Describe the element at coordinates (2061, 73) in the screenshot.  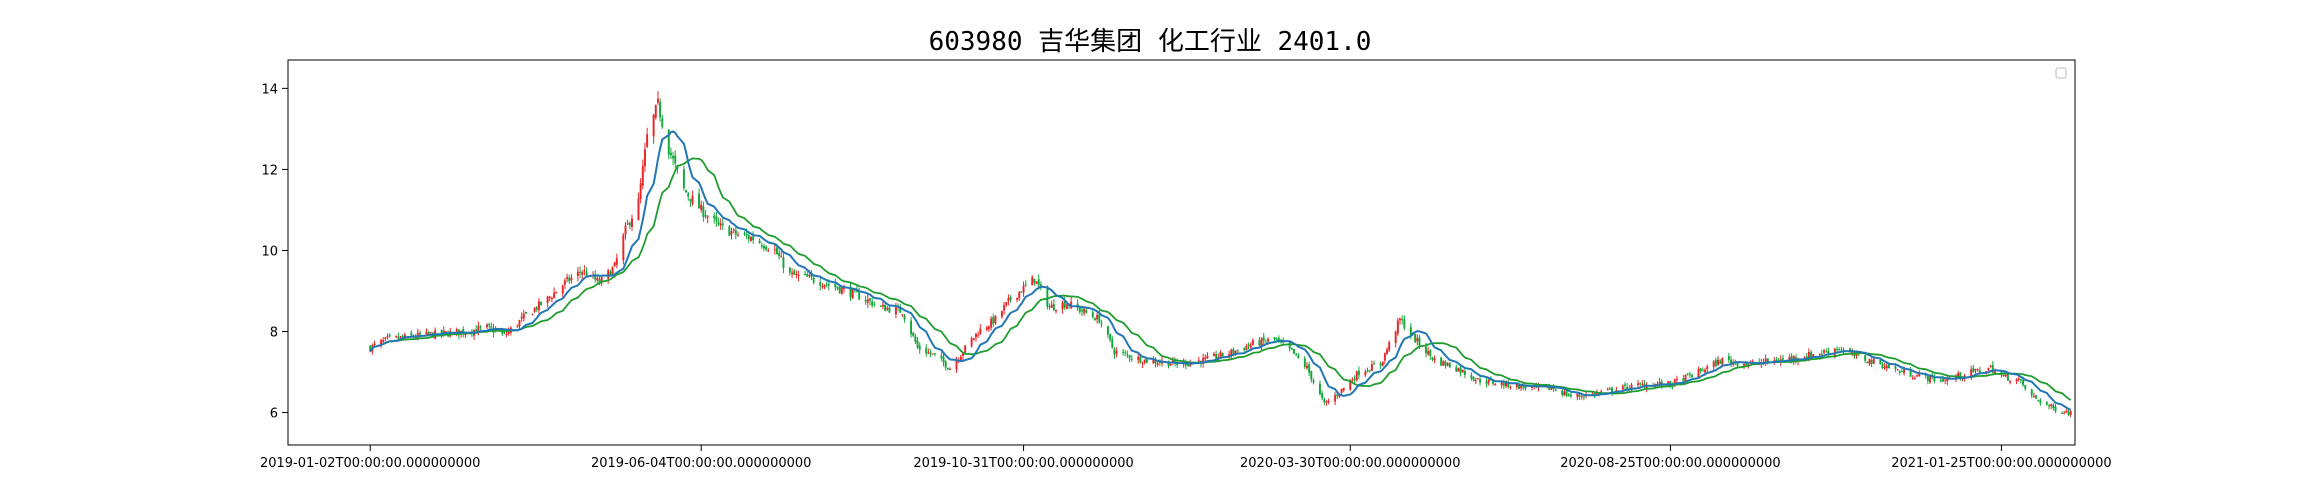
I see `legend-box` at that location.